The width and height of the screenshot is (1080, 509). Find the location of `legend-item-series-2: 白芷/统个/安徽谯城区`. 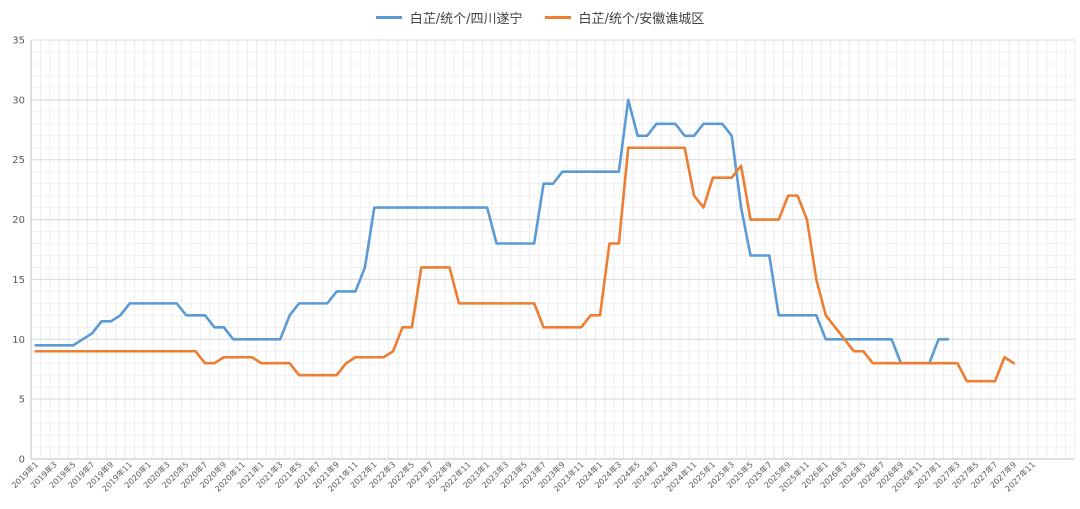

legend-item-series-2: 白芷/统个/安徽谯城区 is located at coordinates (624, 17).